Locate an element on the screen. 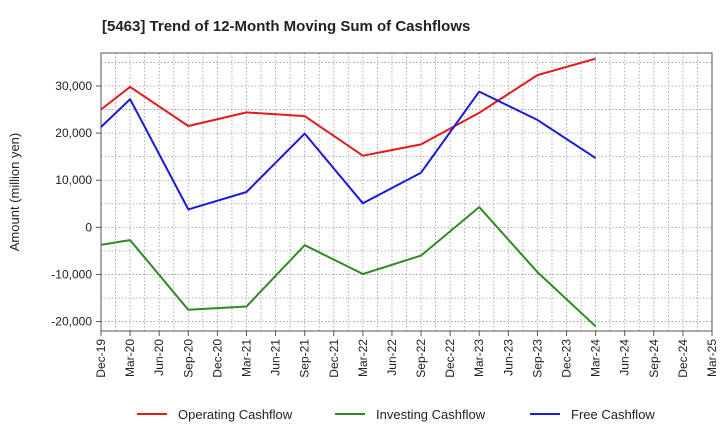  x-tick-label: Mar-21 is located at coordinates (246, 358).